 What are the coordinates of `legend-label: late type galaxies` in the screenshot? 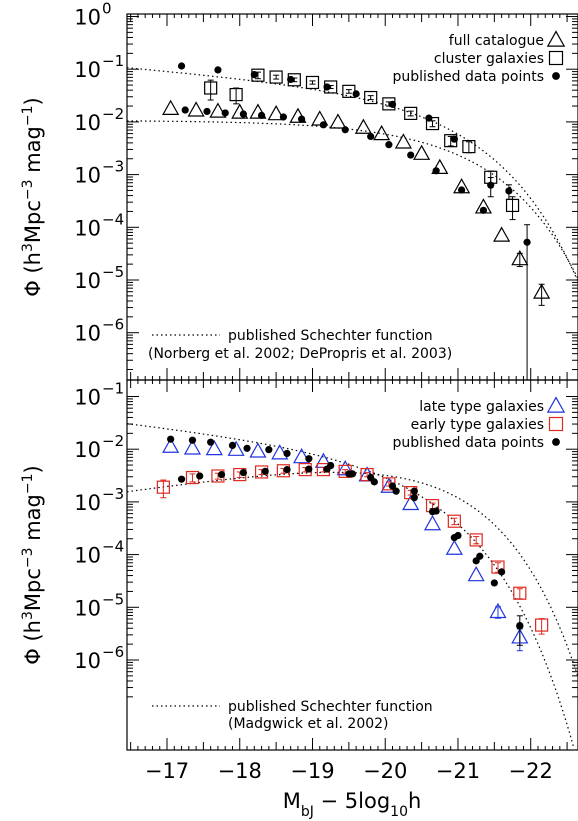 It's located at (481, 407).